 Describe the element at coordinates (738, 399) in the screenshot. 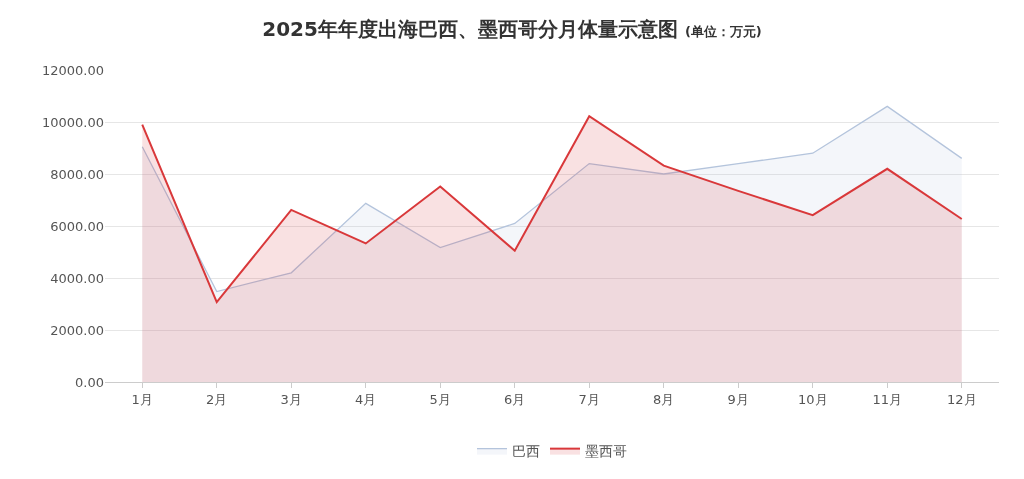

I see `x-tick-label: 9月` at that location.